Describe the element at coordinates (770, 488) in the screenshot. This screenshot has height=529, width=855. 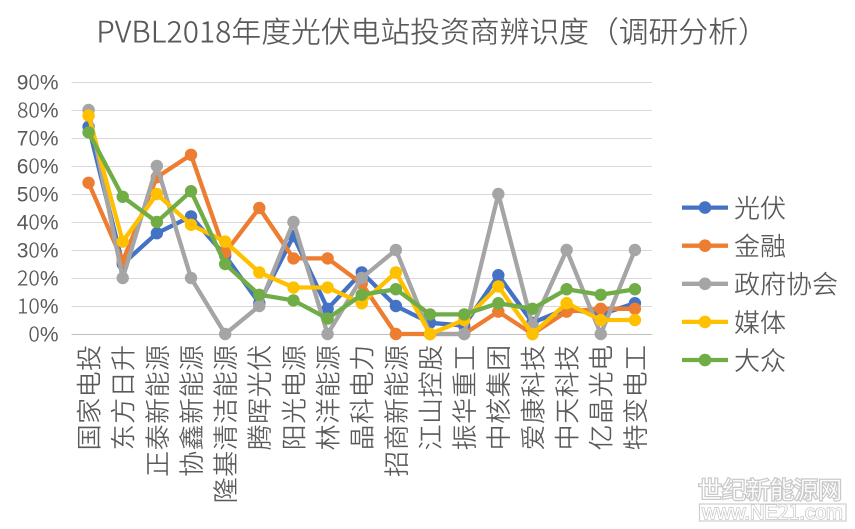
I see `svg-text: 世纪新能源网` at that location.